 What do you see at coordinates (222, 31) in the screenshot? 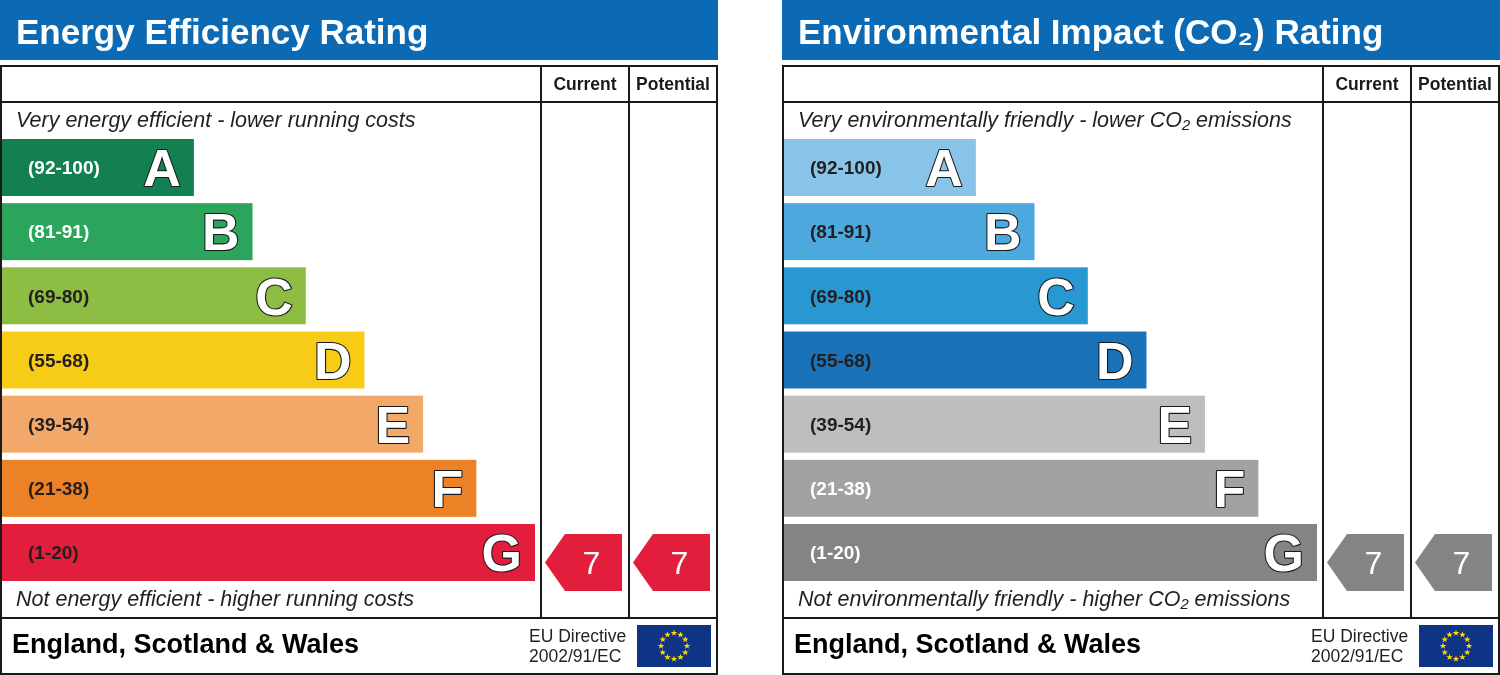
I see `chart-title: Energy Efficiency Rating` at bounding box center [222, 31].